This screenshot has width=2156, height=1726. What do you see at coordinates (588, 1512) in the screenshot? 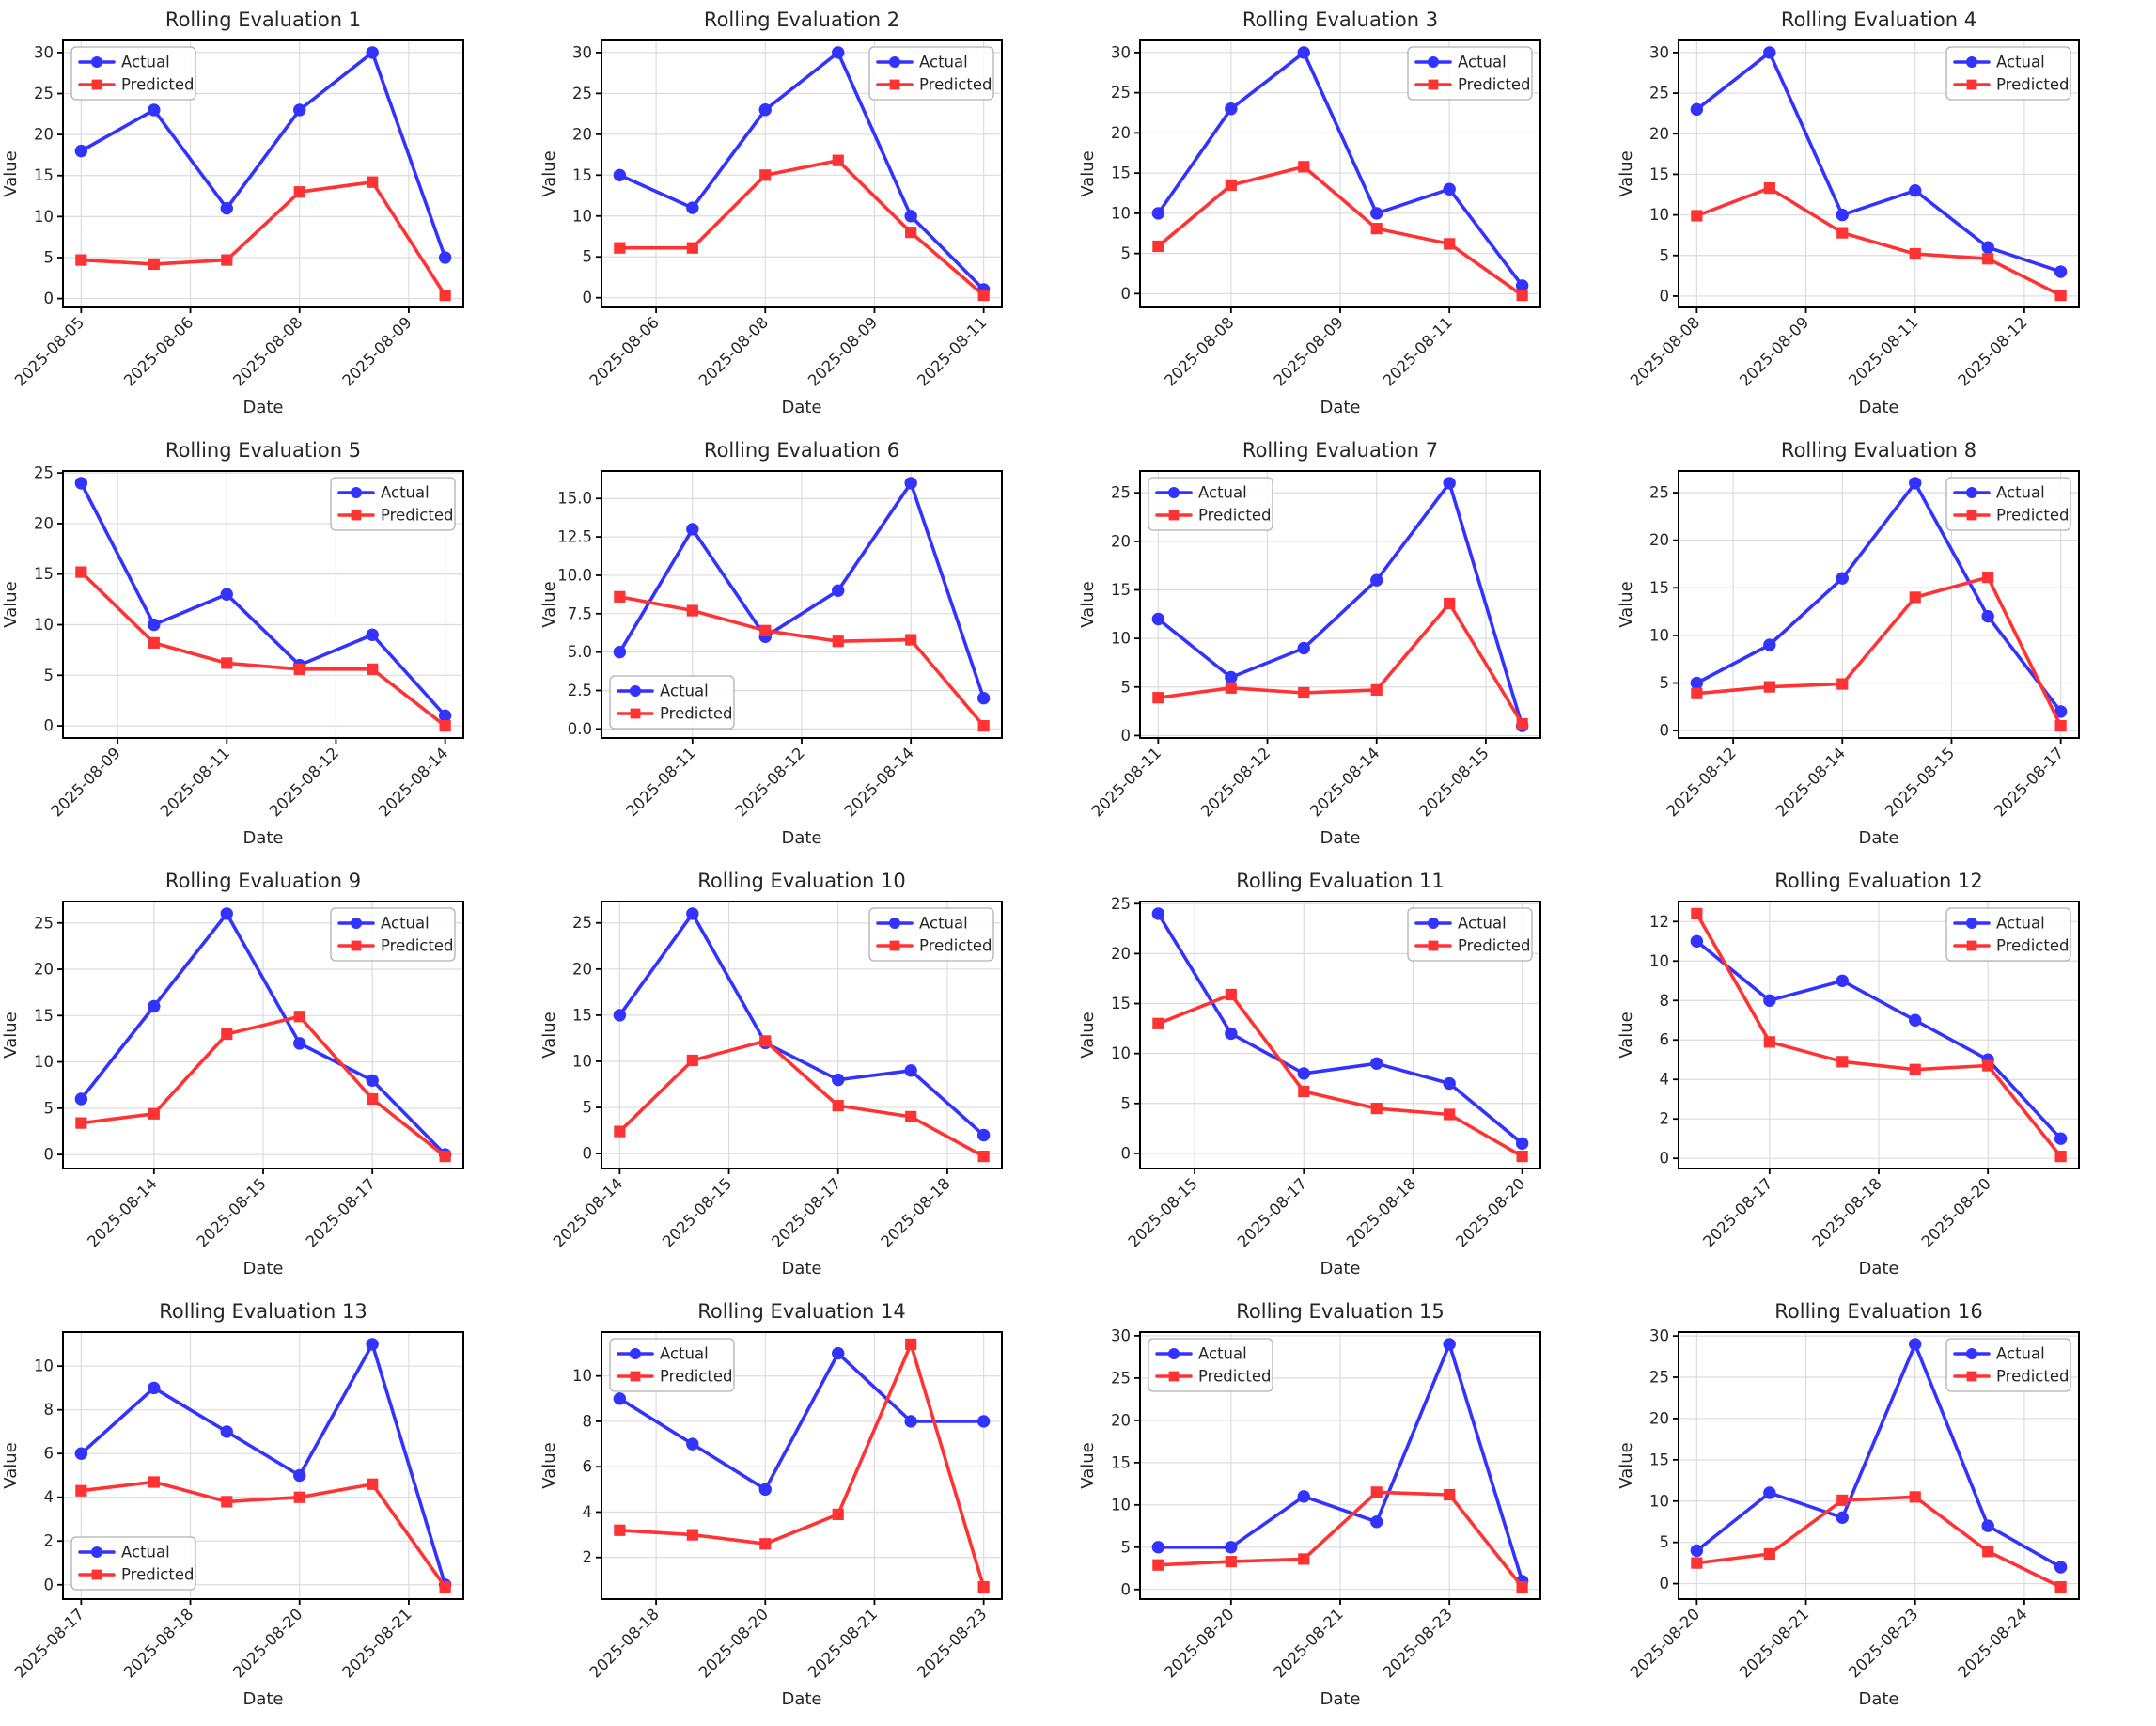
I see `svg-text: 4` at bounding box center [588, 1512].